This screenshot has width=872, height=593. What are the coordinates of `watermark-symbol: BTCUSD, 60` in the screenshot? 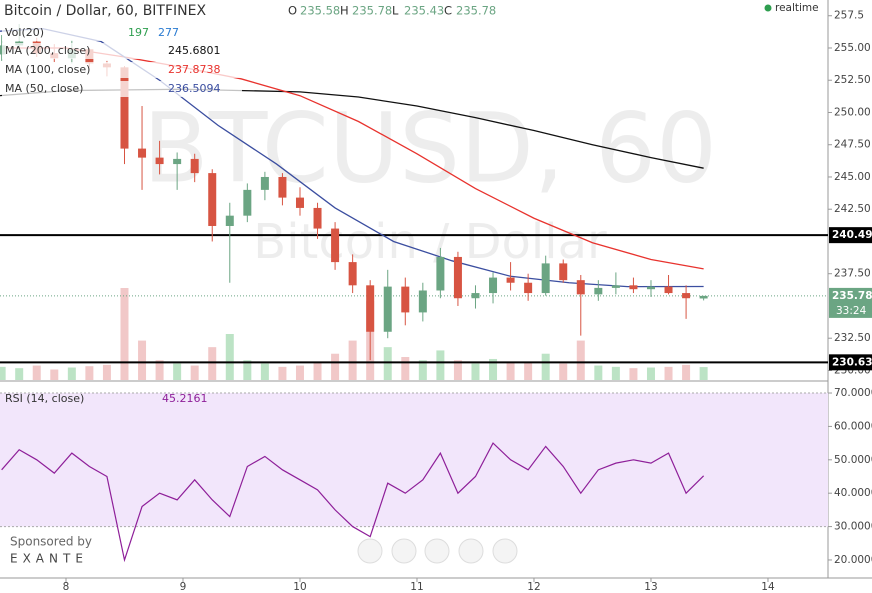 It's located at (430, 148).